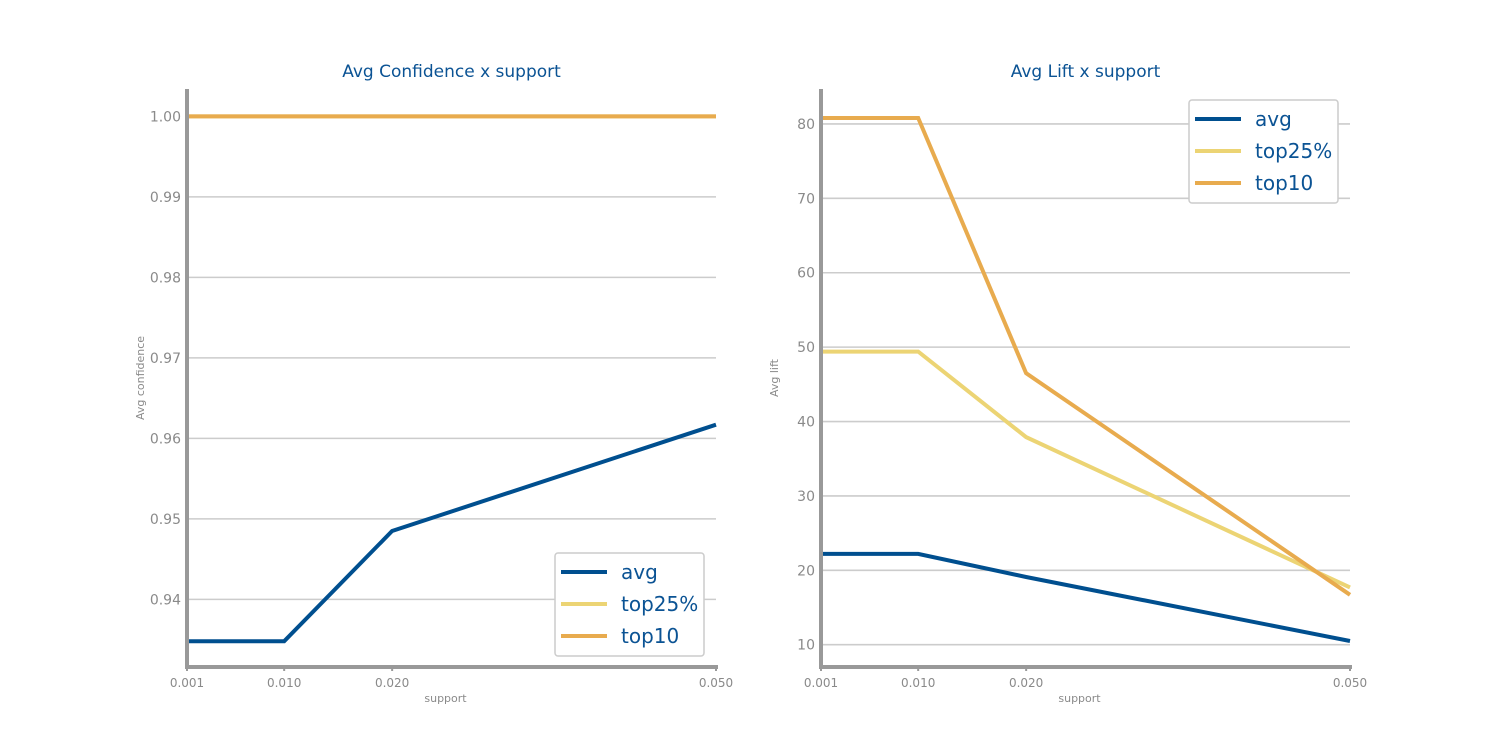 The width and height of the screenshot is (1500, 750). What do you see at coordinates (1086, 469) in the screenshot?
I see `series-line-top25` at bounding box center [1086, 469].